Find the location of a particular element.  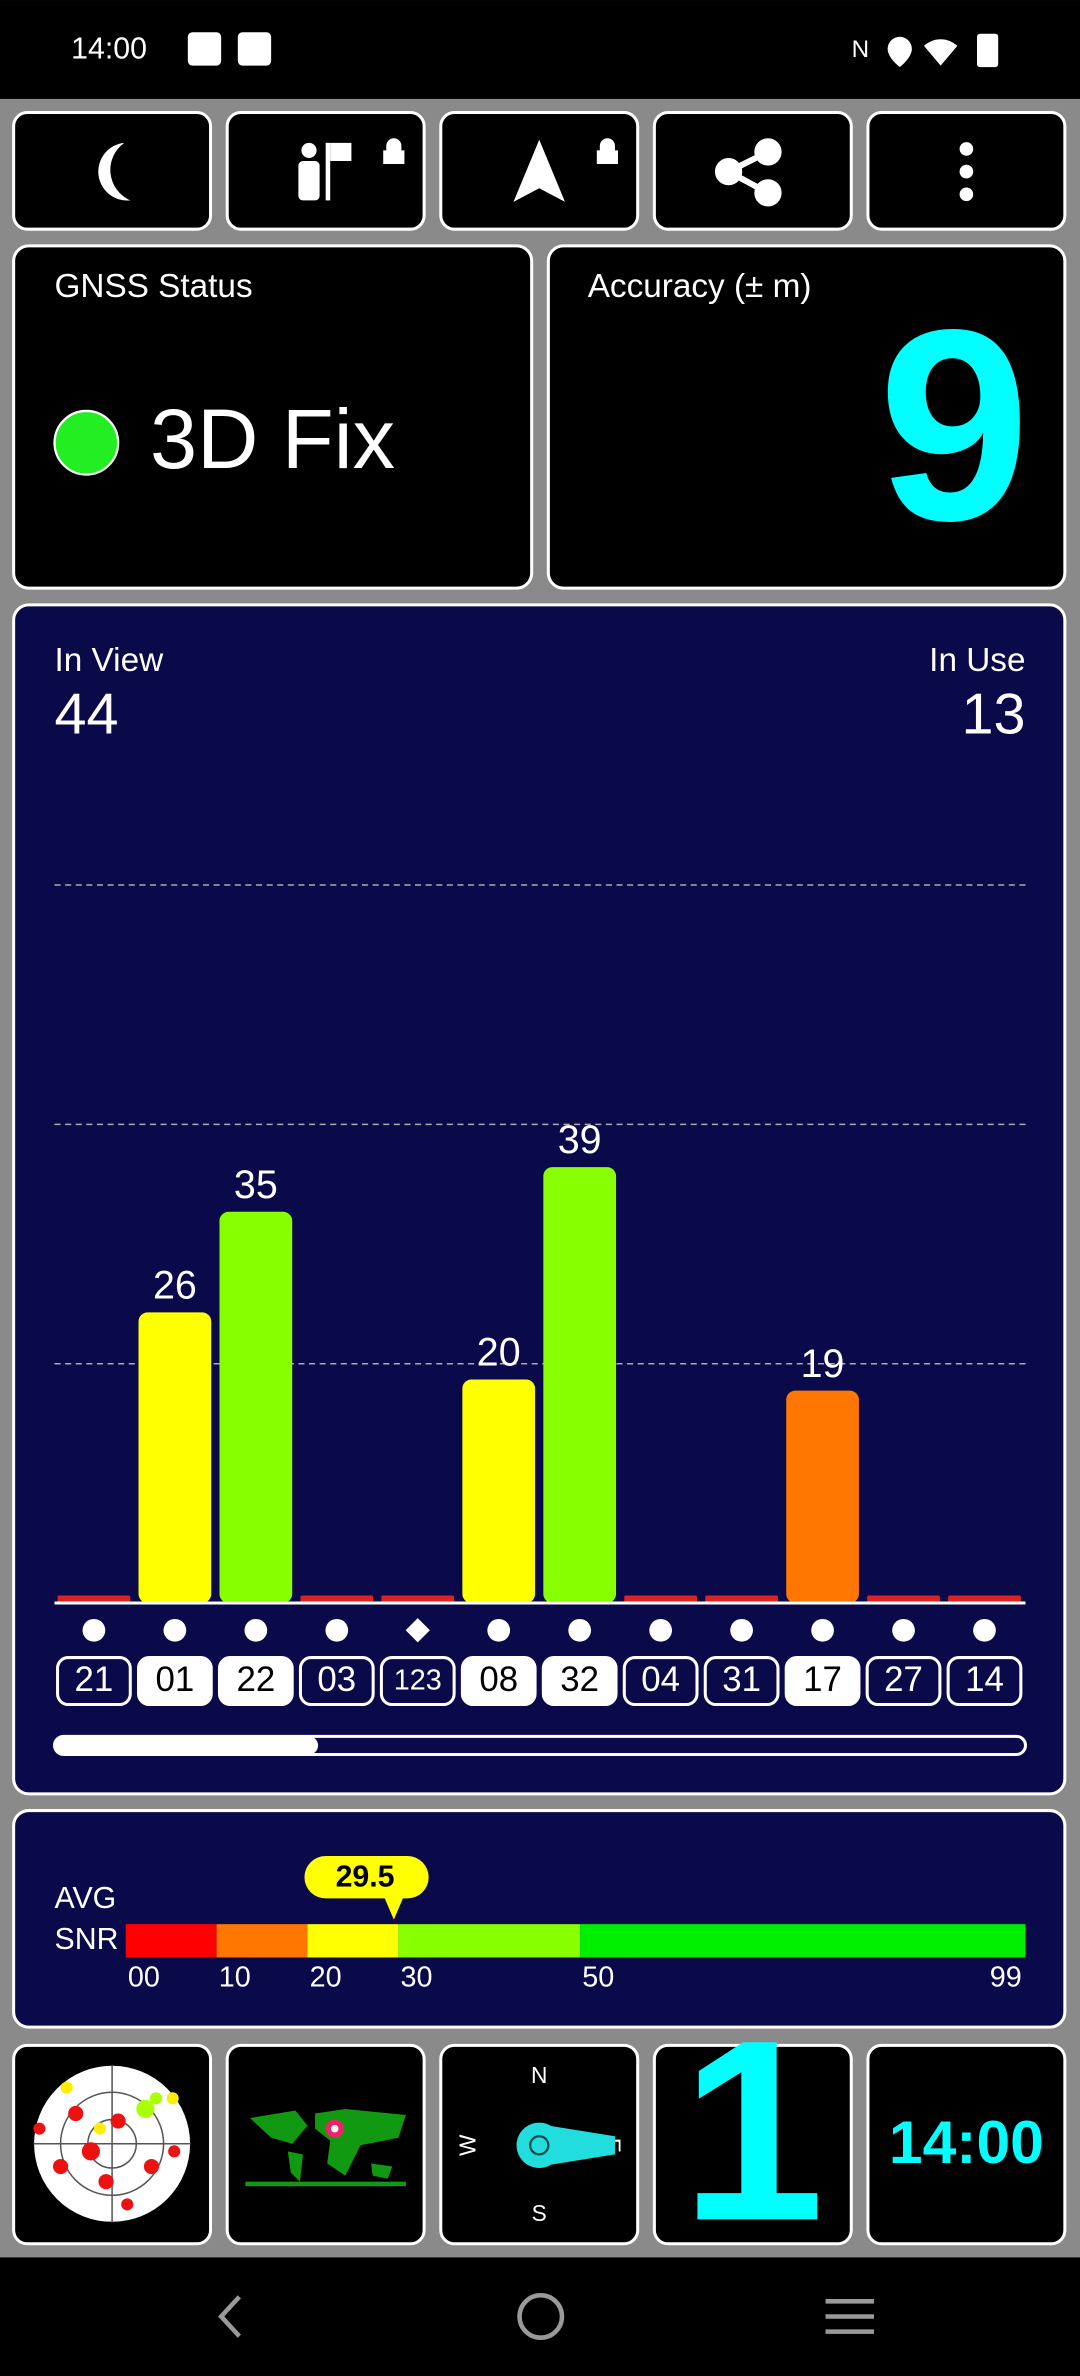

satellite-id: 17 is located at coordinates (822, 1679).